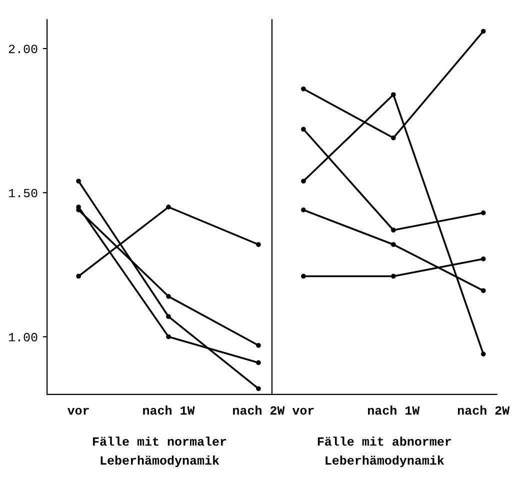  I want to click on x-axis-title: Fälle mit abnormer Leberhämodynamik, so click(385, 452).